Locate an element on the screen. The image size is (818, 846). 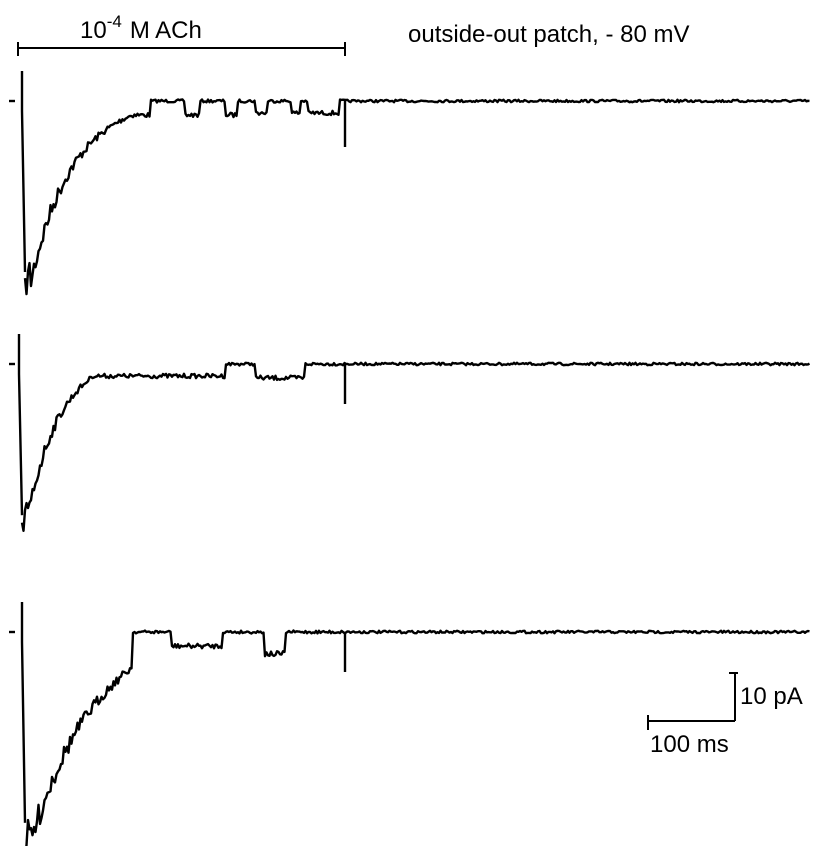
agonist-rest: M ACh is located at coordinates (166, 30).